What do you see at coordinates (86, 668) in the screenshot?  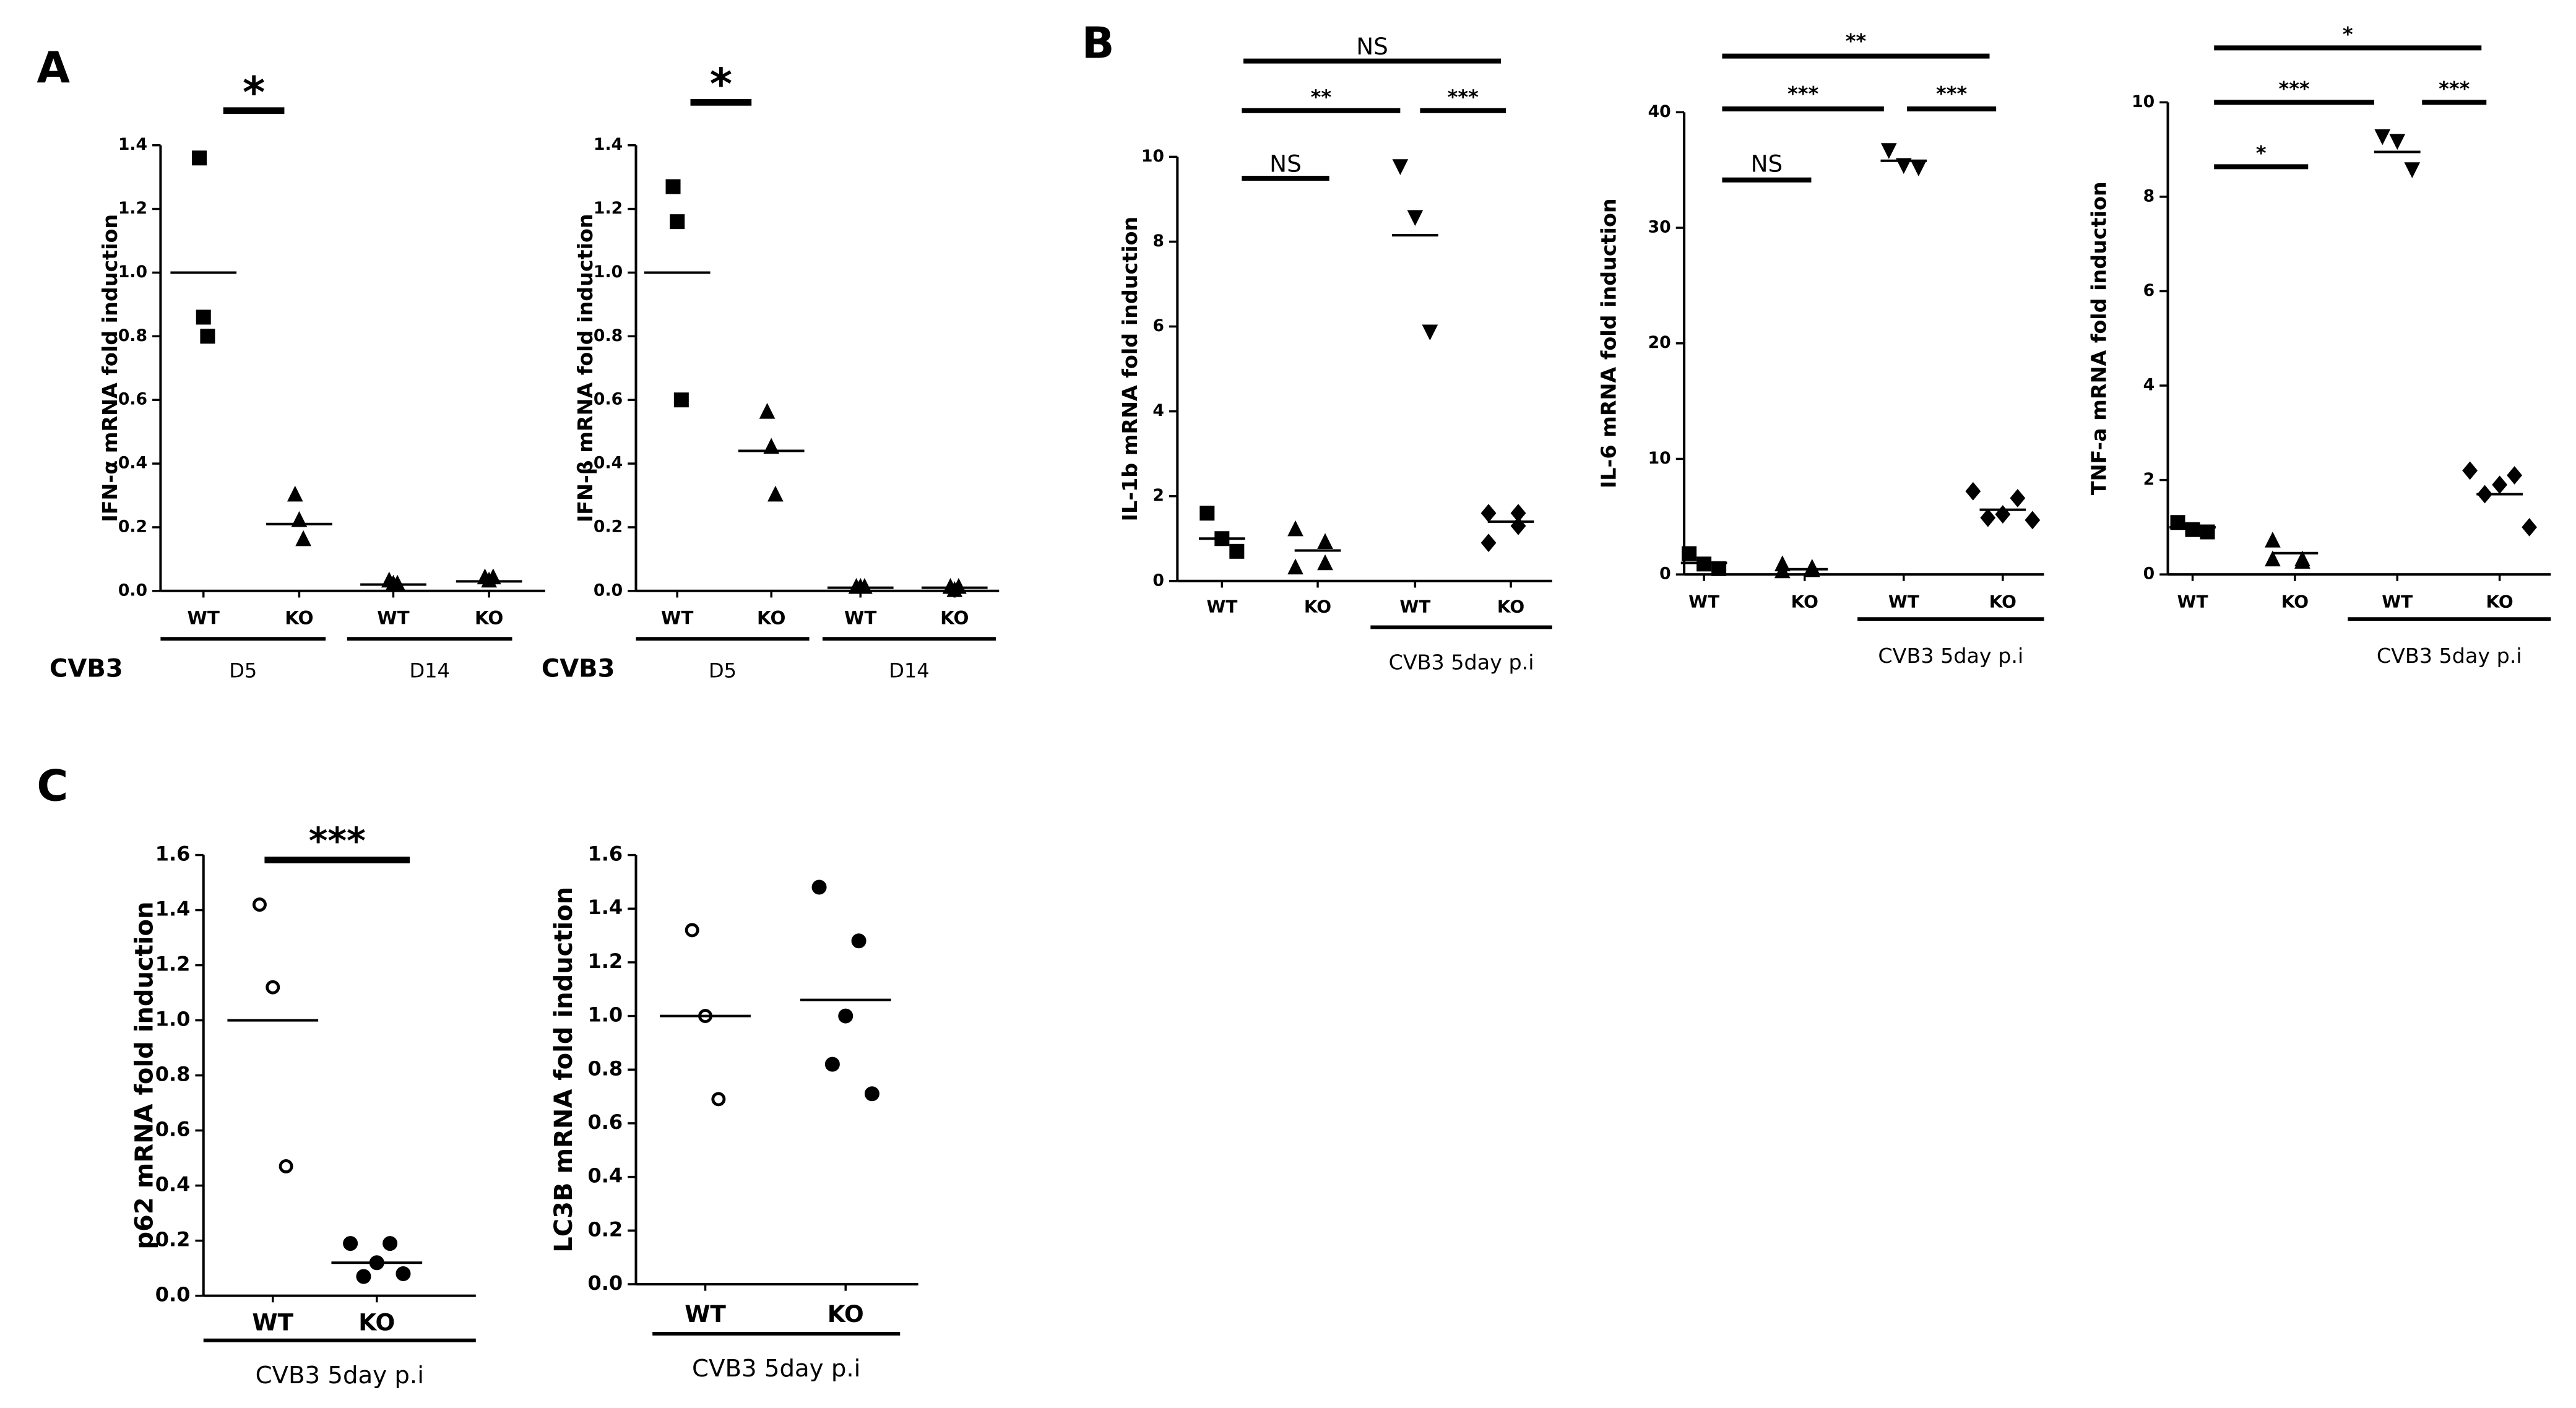 I see `row-label: CVB3` at bounding box center [86, 668].